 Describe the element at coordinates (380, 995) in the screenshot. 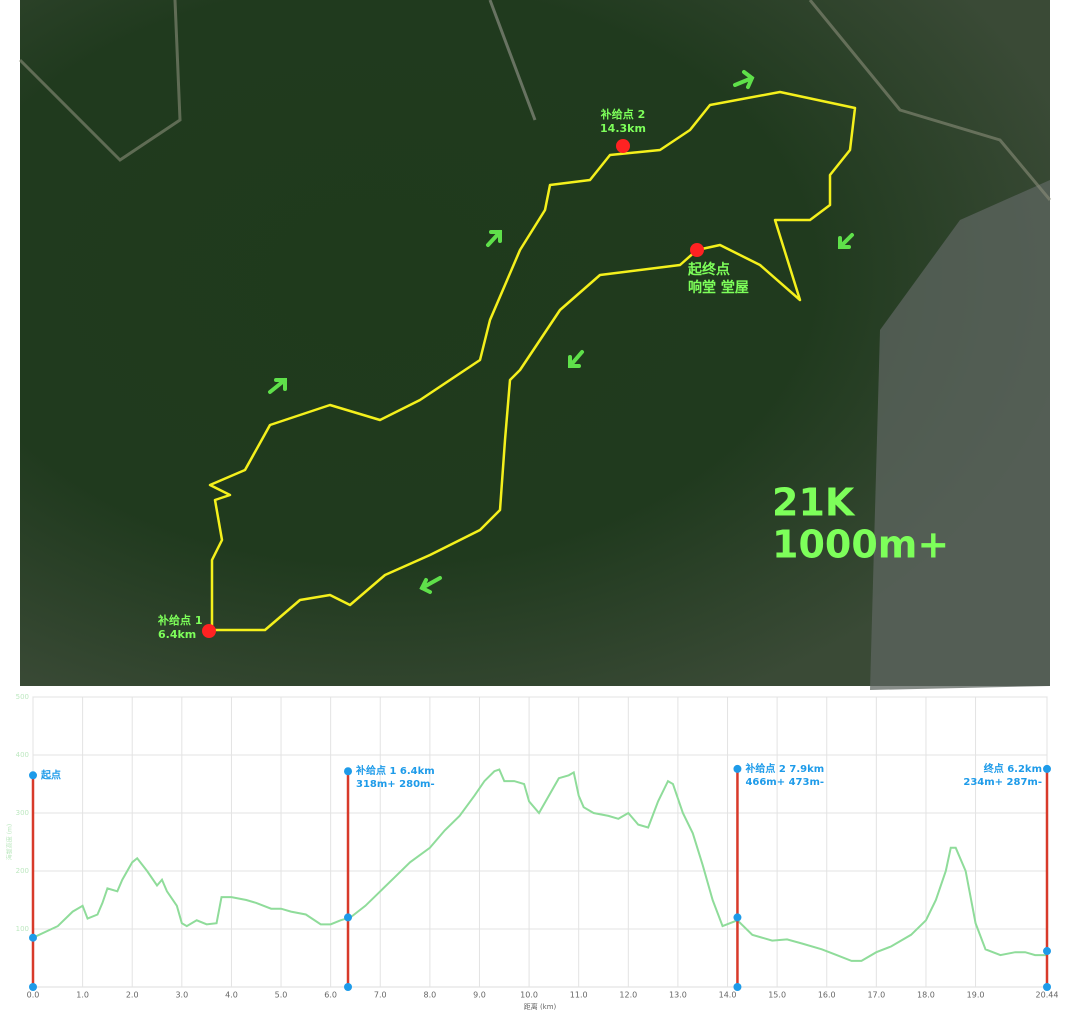

I see `x-tick-label: 7.0` at that location.